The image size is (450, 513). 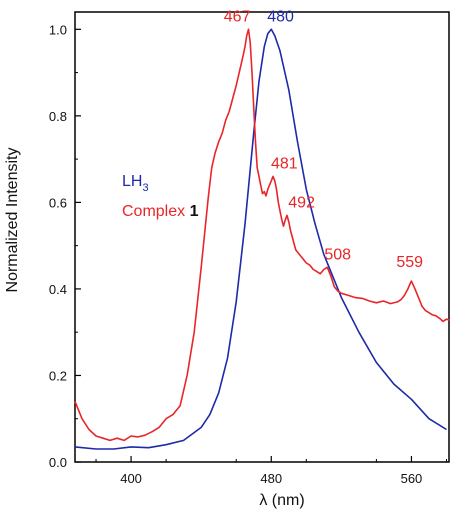 I want to click on y-tick-label: 0.2, so click(x=58, y=375).